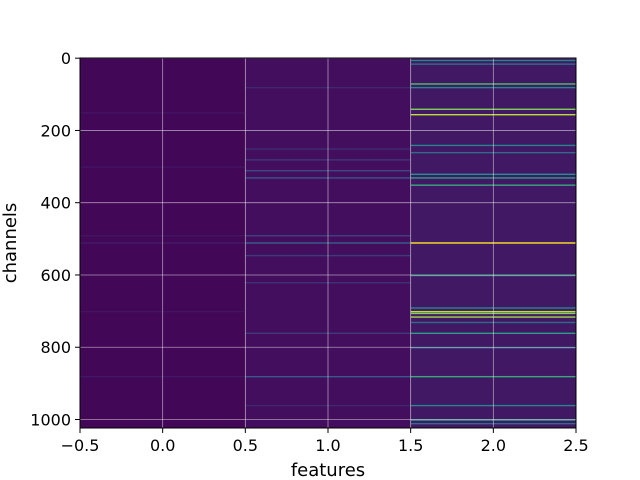  Describe the element at coordinates (328, 470) in the screenshot. I see `x-axis-label: features` at that location.